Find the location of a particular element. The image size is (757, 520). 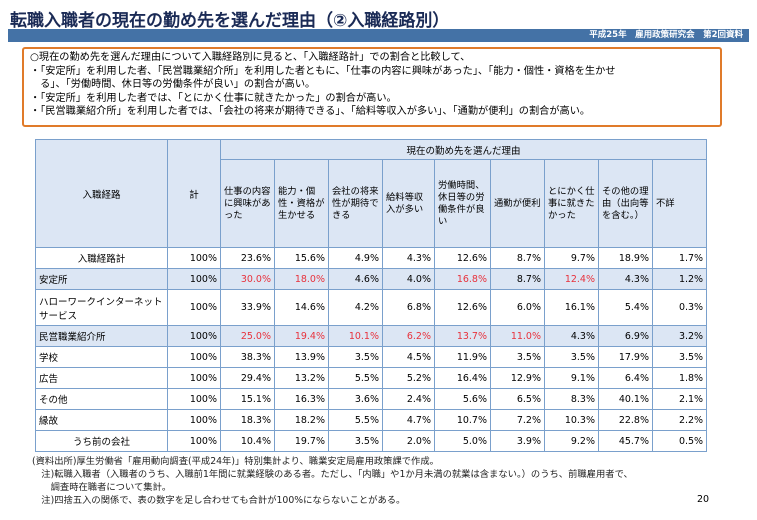

reason-header: 給料等収入が多い is located at coordinates (408, 203).